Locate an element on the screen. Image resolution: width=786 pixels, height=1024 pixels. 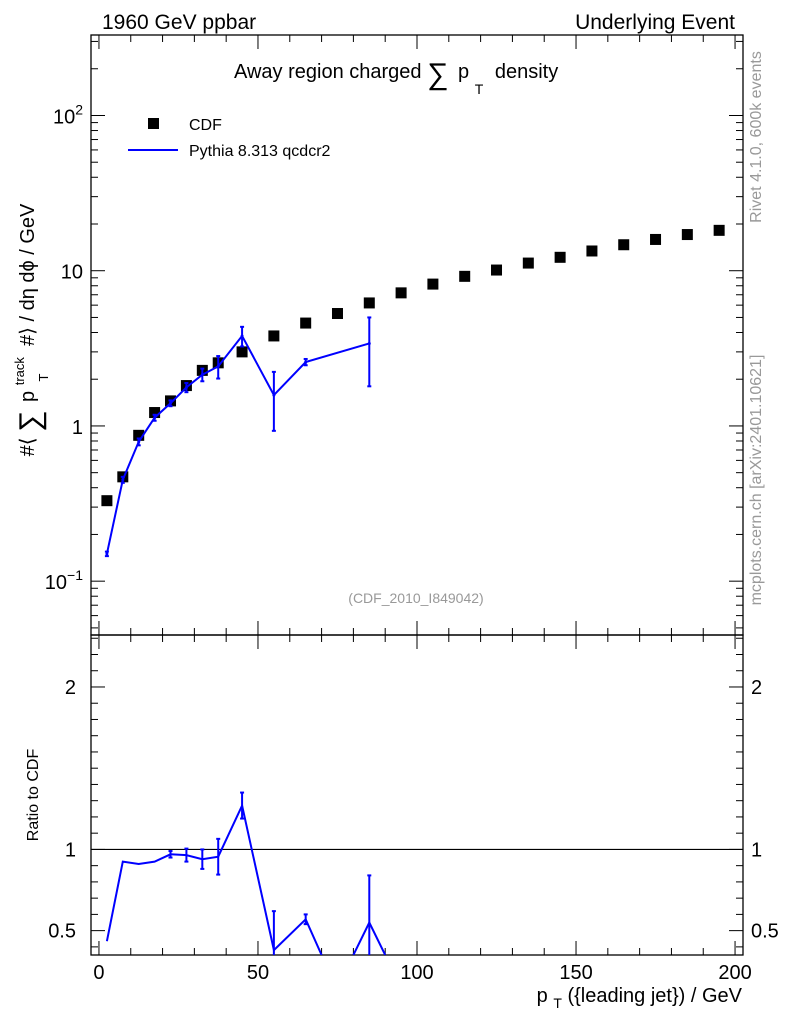
xlabel-rest: ({leading jet}) / GeV is located at coordinates (654, 996).